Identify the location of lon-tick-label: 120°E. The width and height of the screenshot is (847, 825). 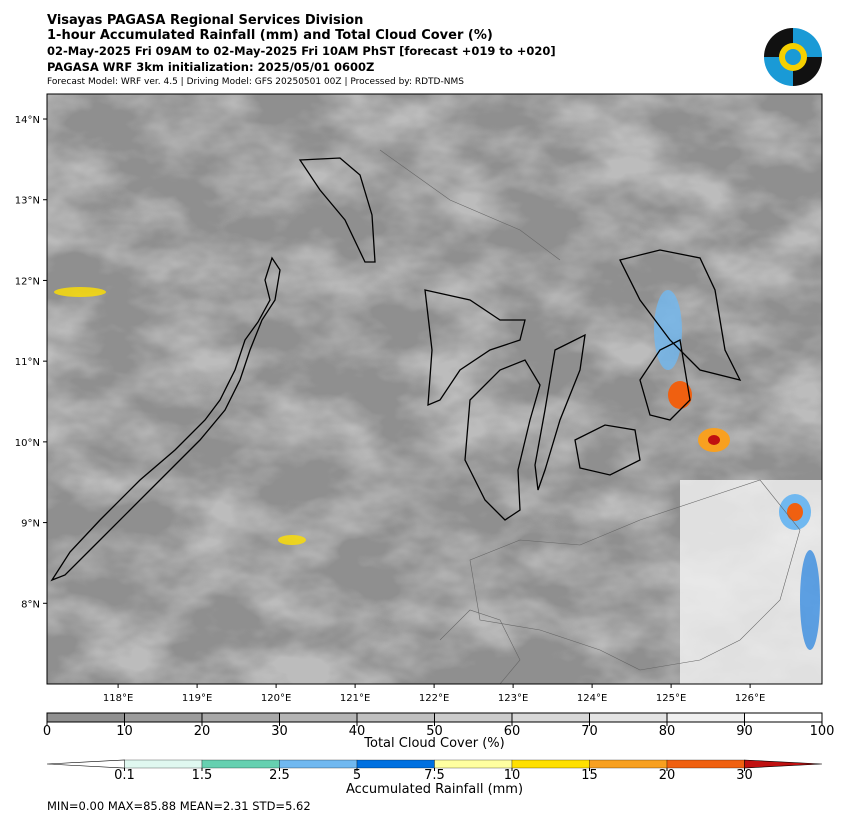
(276, 698).